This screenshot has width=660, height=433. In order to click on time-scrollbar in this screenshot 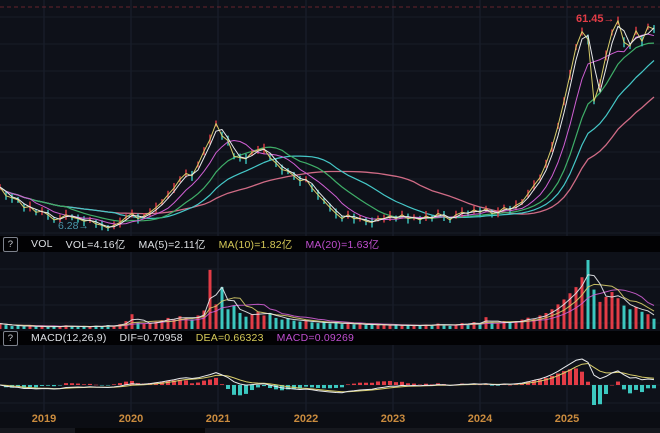, I will do `click(330, 430)`.